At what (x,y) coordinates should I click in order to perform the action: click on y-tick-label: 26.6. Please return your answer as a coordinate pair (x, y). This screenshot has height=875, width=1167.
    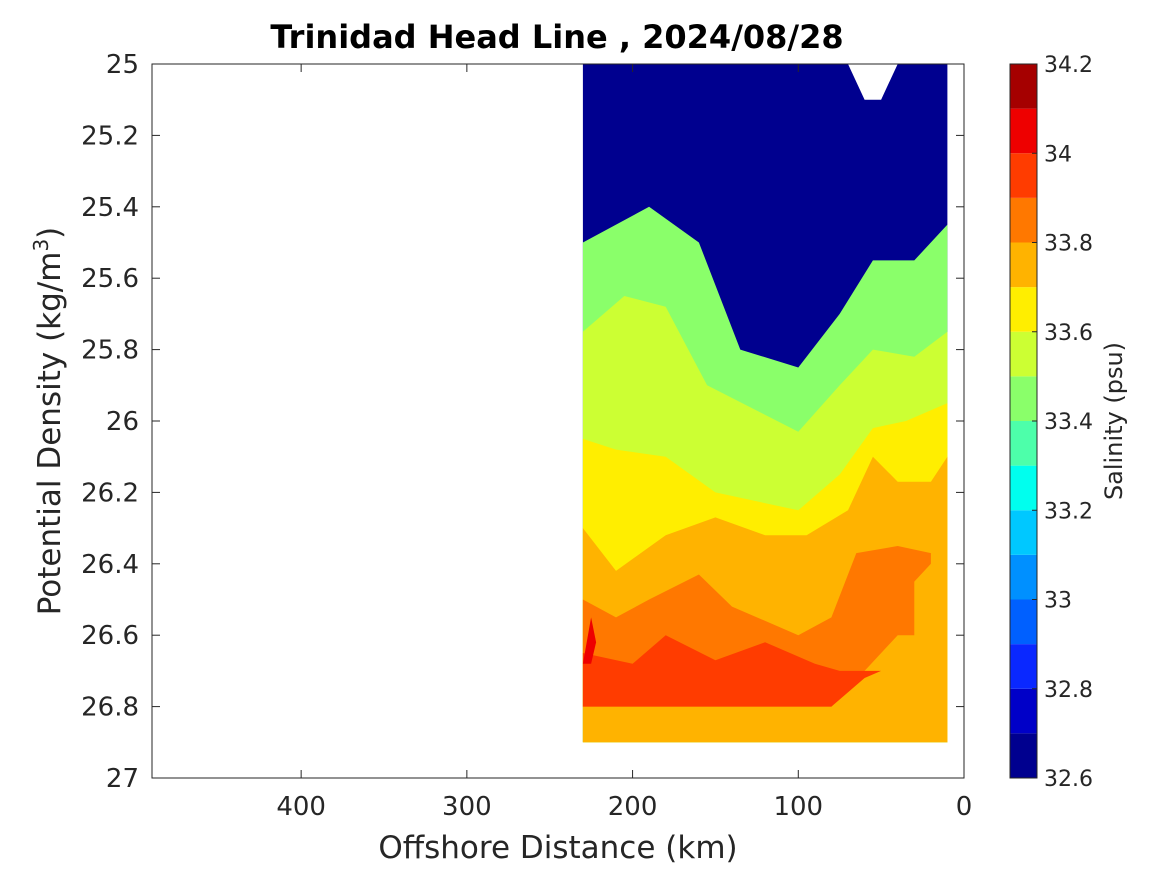
    Looking at the image, I should click on (110, 636).